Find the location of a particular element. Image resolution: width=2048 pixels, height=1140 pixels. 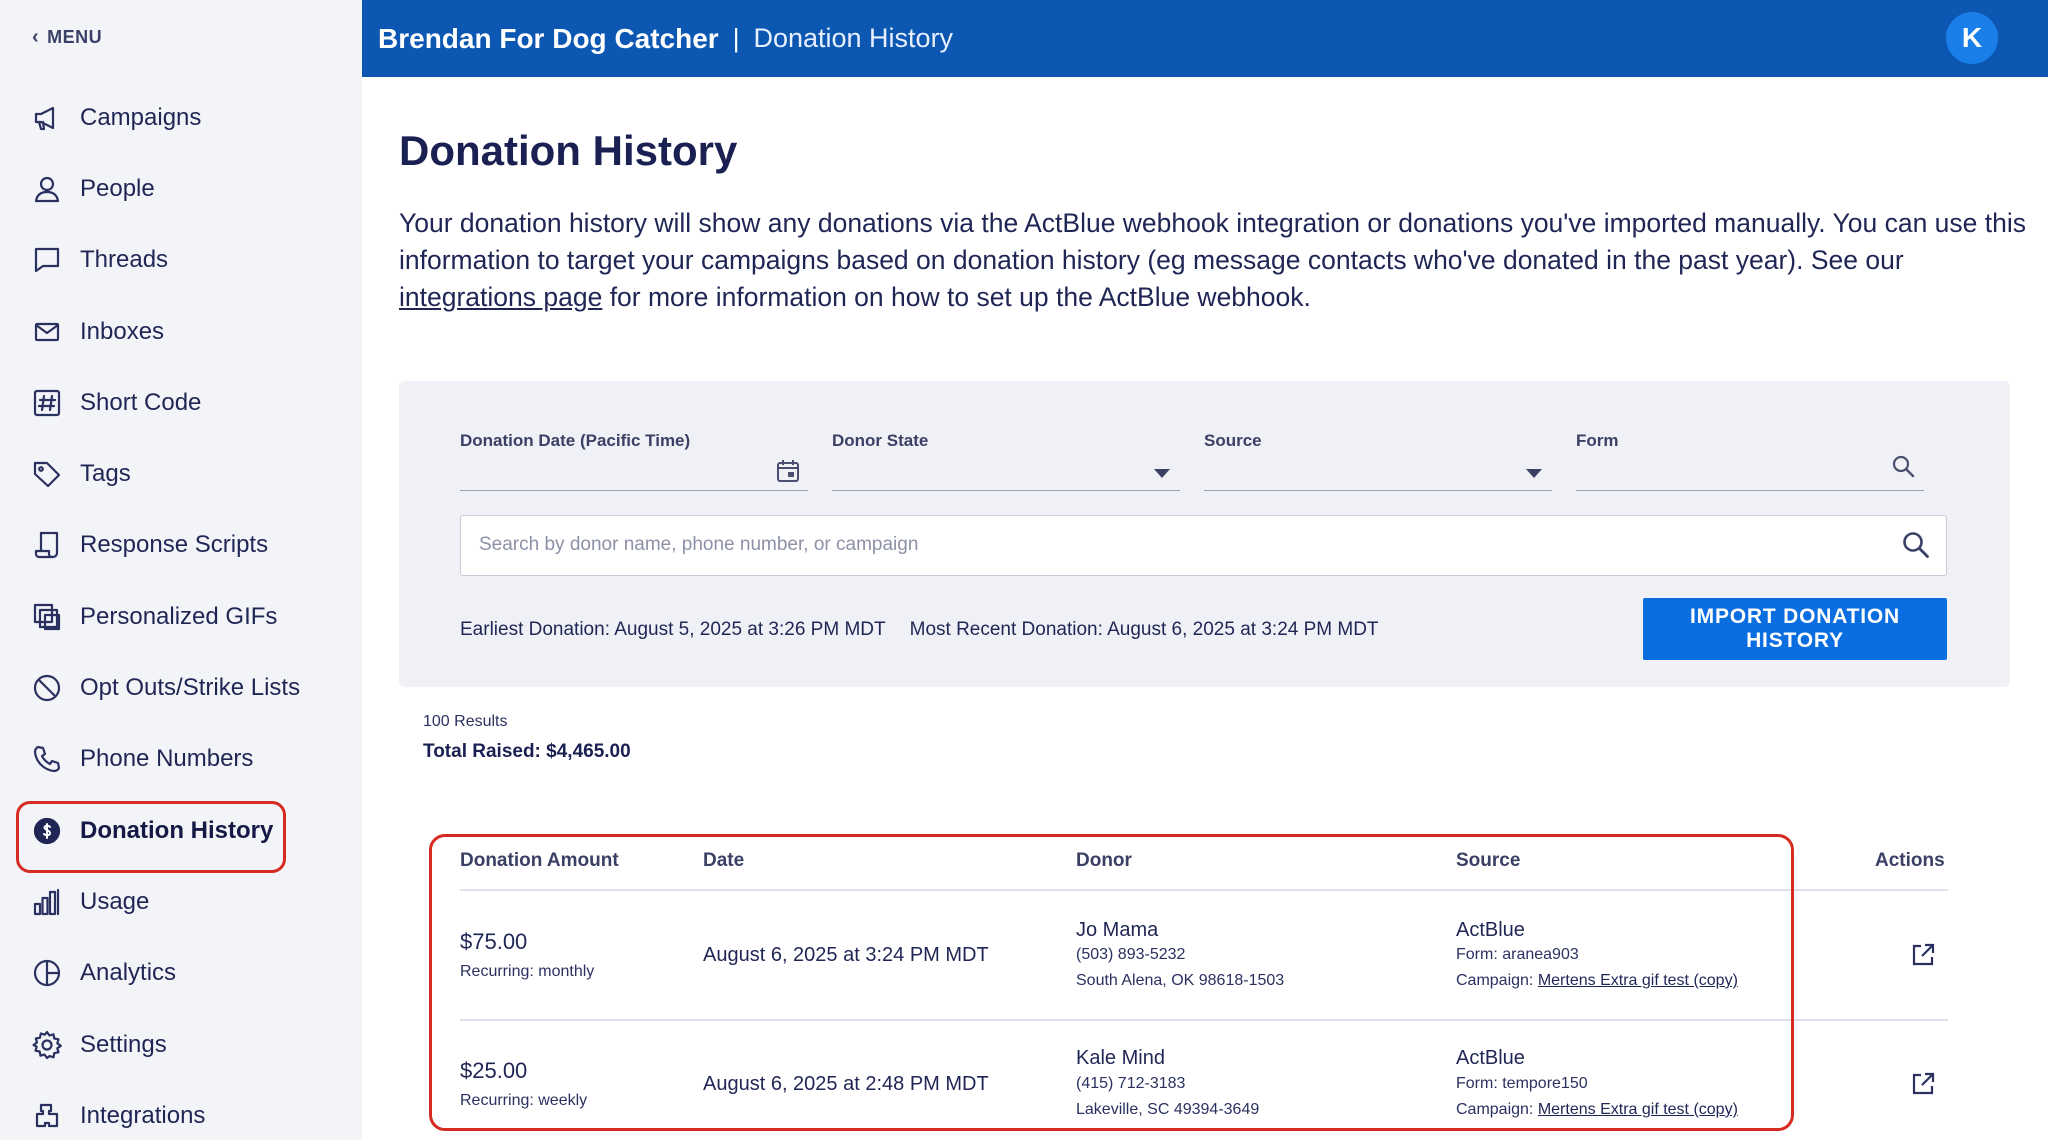

form-name: Form: tempore150 is located at coordinates (1522, 1083).